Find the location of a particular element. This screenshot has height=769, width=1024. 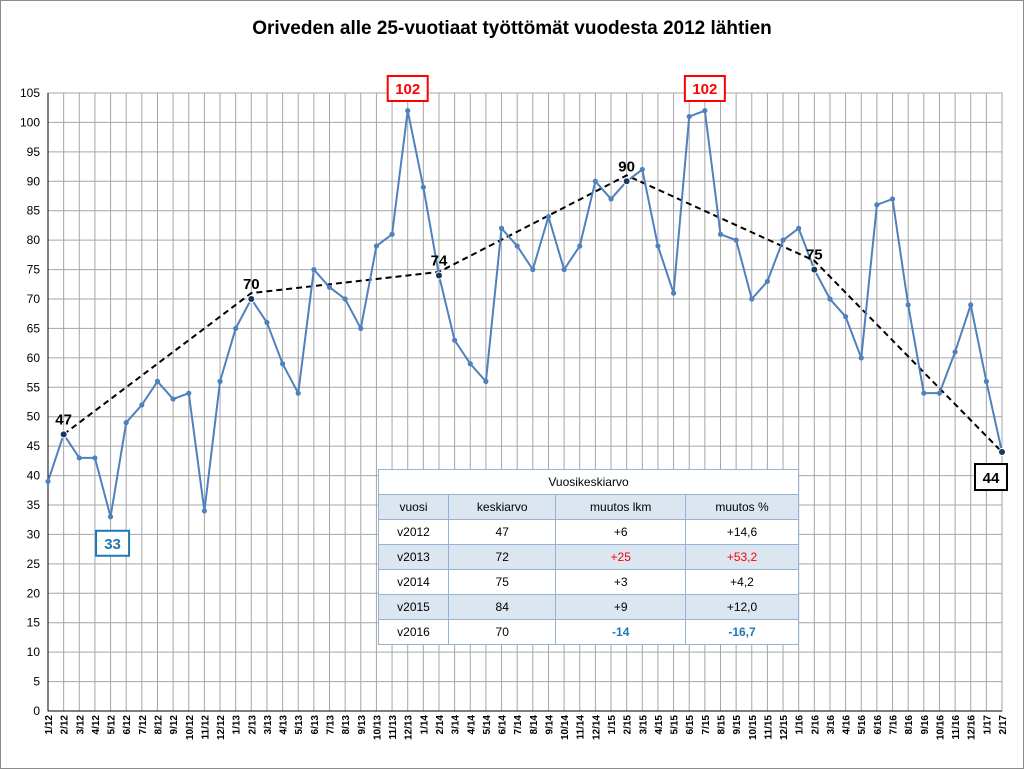

table-row: v2012 47 +6 +14,6 is located at coordinates (588, 532).